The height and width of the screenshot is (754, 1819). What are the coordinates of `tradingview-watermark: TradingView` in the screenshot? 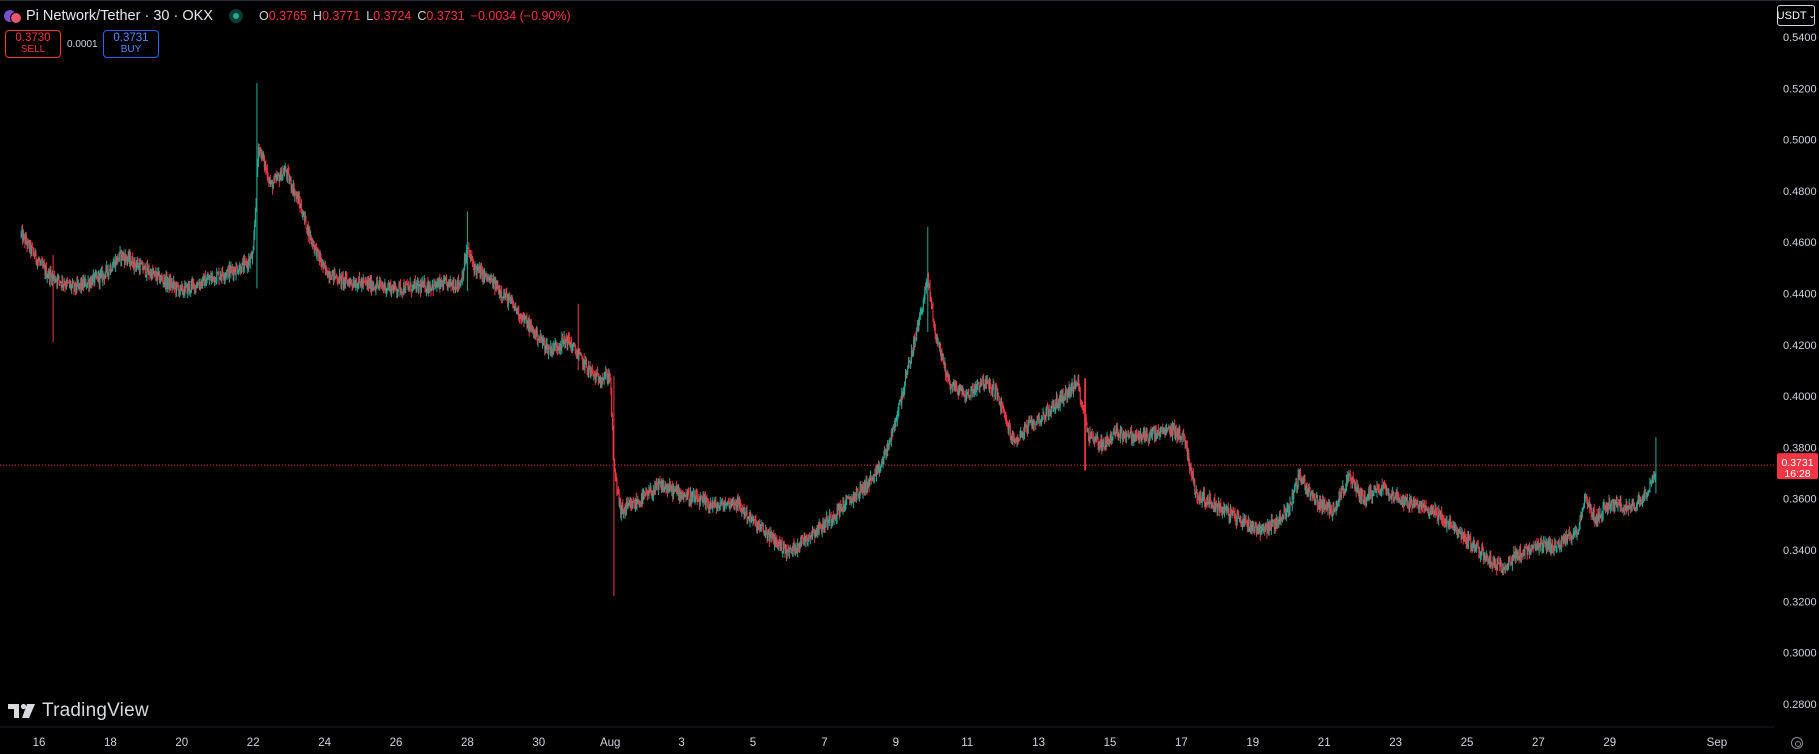 It's located at (78, 711).